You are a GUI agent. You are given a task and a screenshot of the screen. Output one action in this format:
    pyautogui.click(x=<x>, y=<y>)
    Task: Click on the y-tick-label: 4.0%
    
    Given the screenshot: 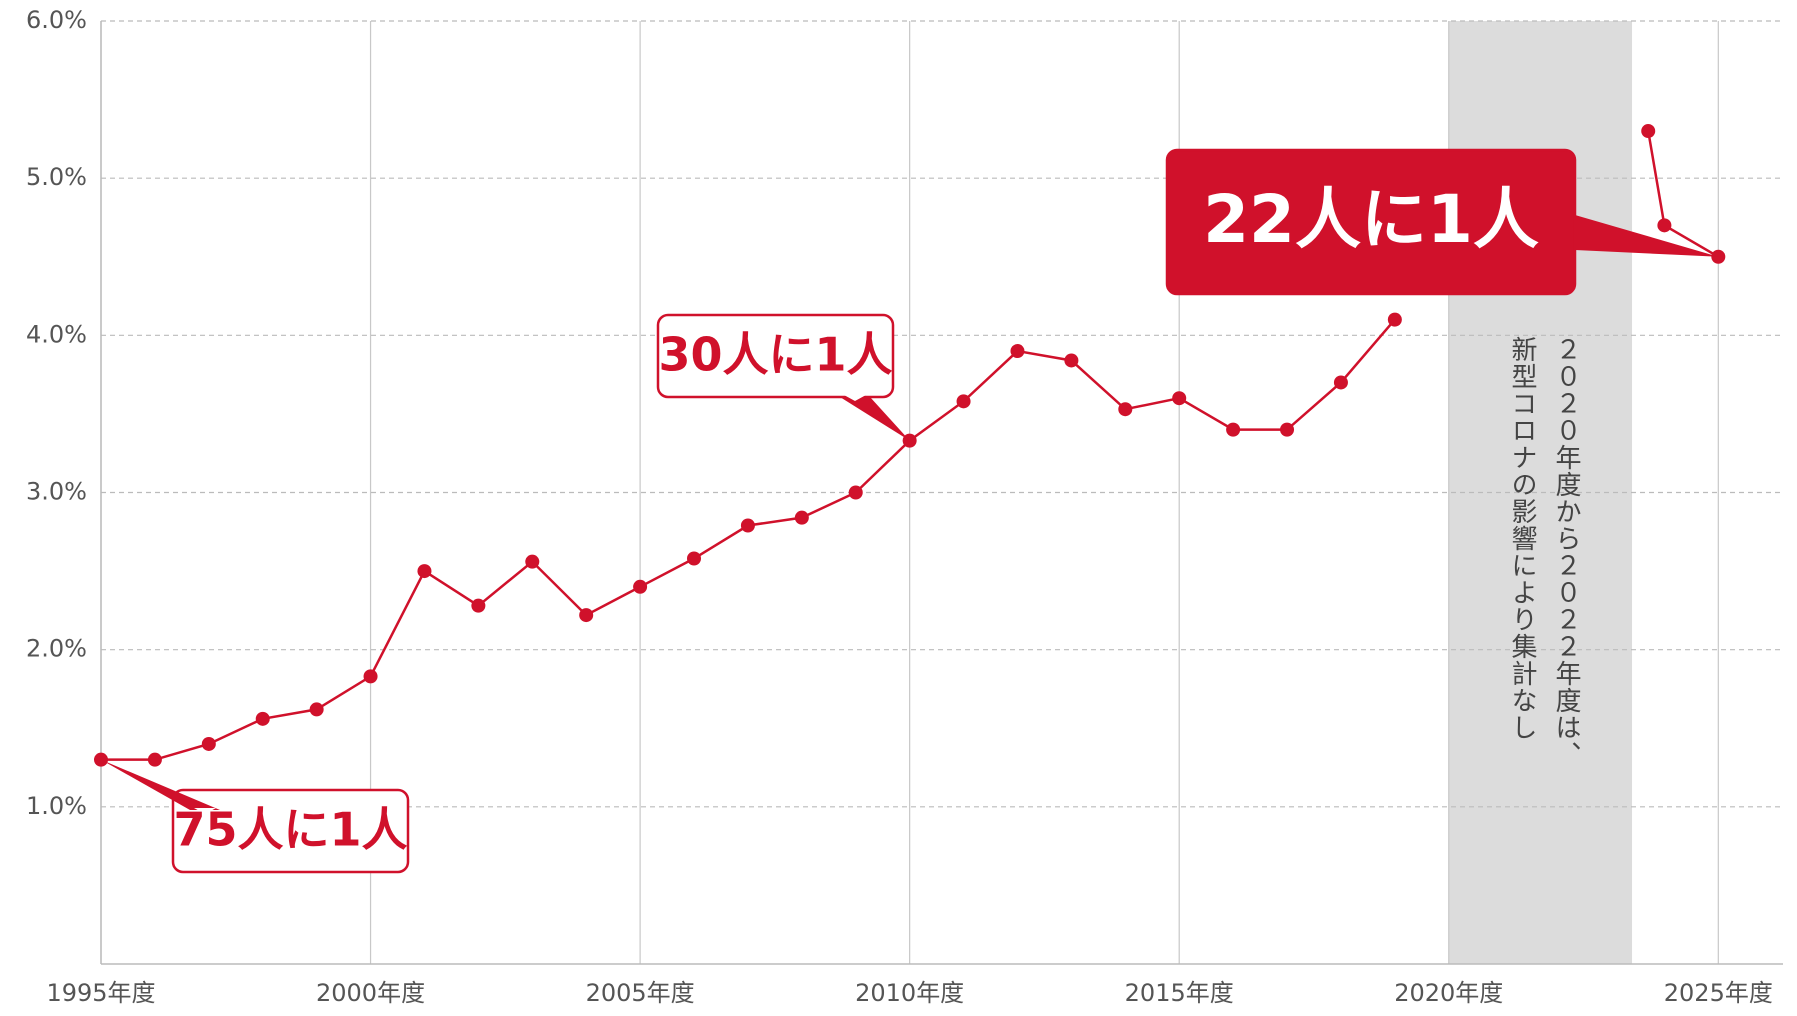 What is the action you would take?
    pyautogui.click(x=56, y=334)
    